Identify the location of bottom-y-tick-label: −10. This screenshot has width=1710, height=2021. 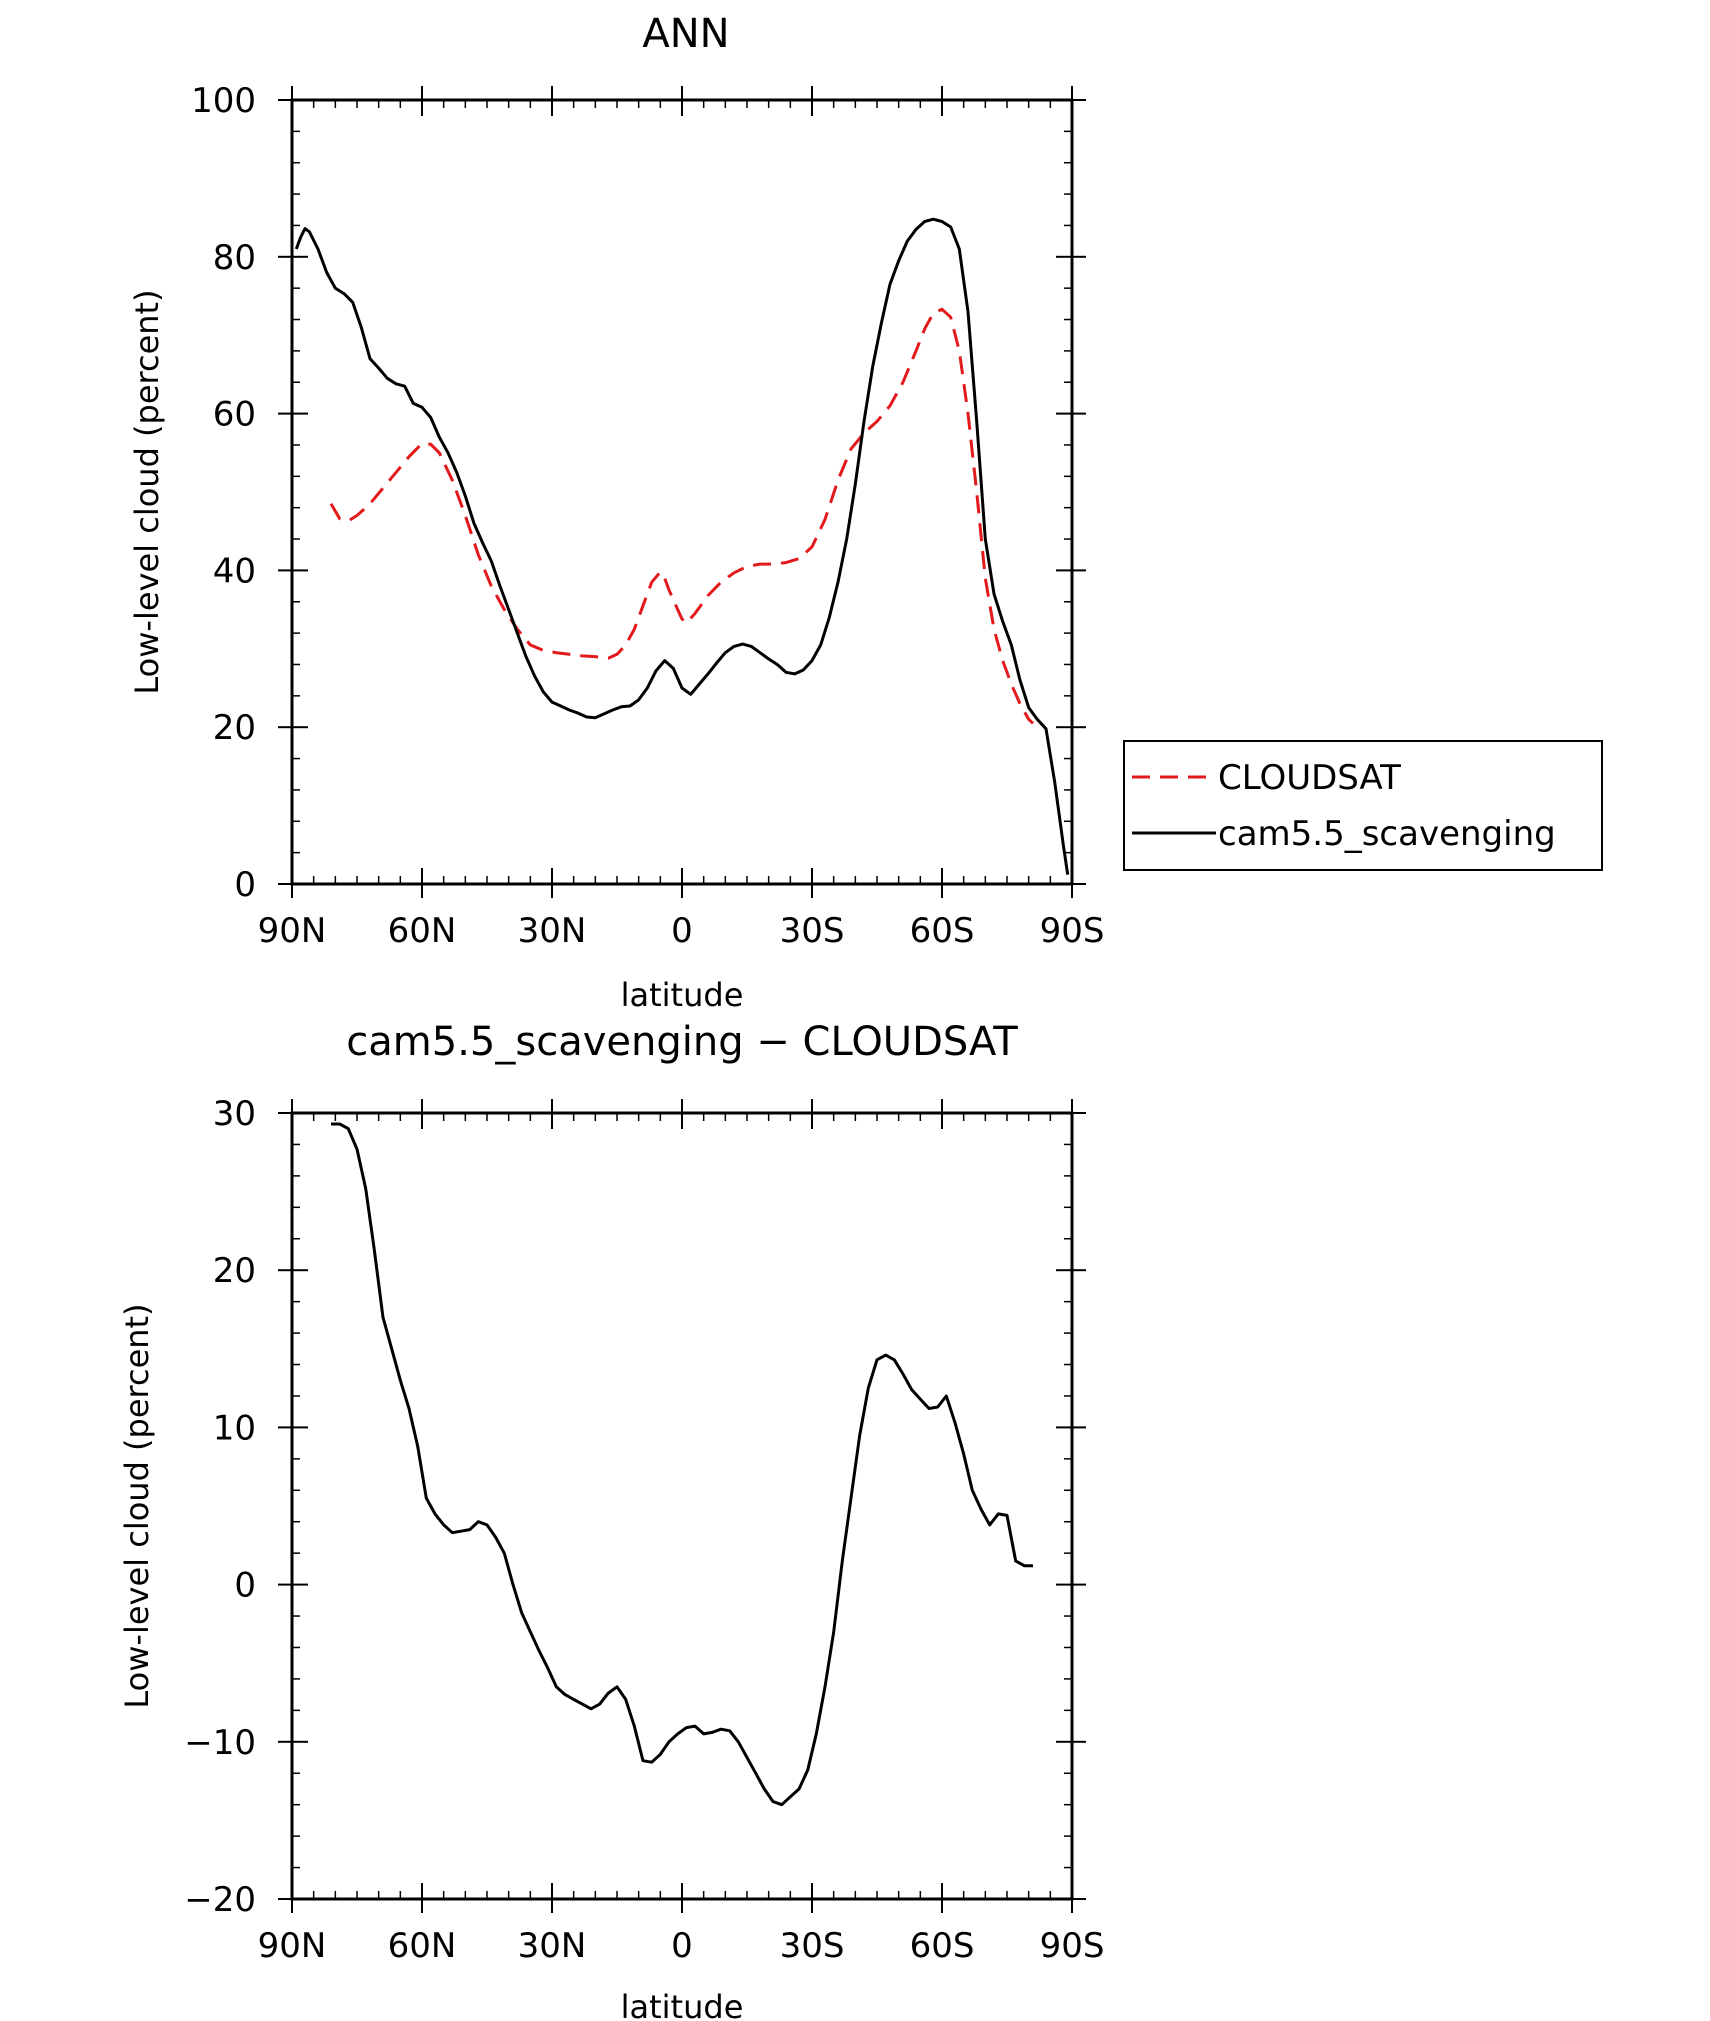
(220, 1743).